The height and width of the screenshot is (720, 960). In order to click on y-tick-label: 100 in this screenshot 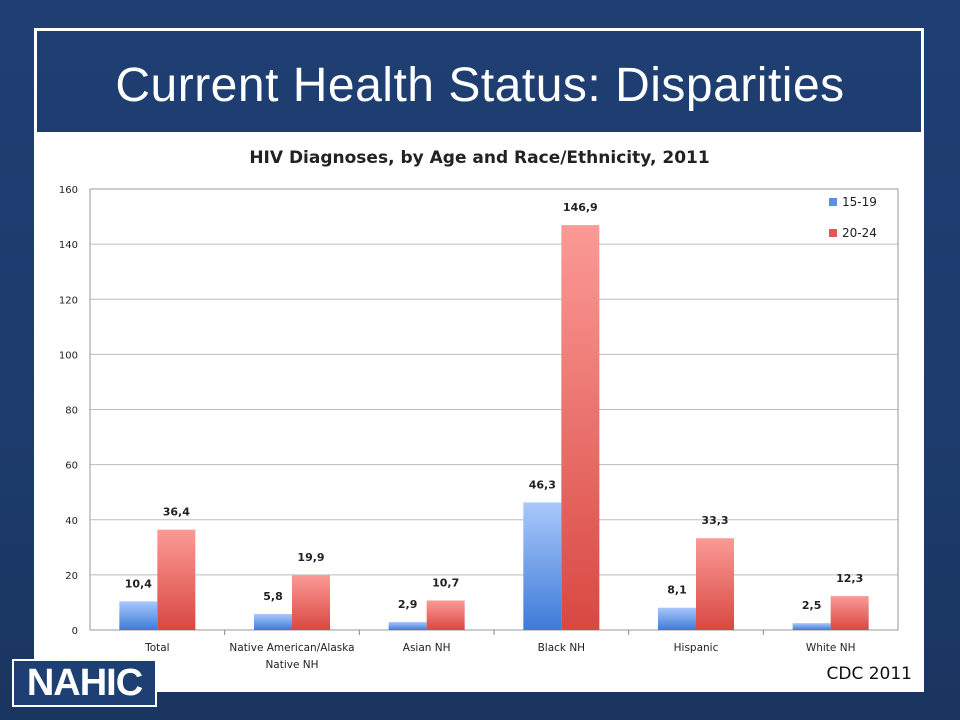, I will do `click(68, 355)`.